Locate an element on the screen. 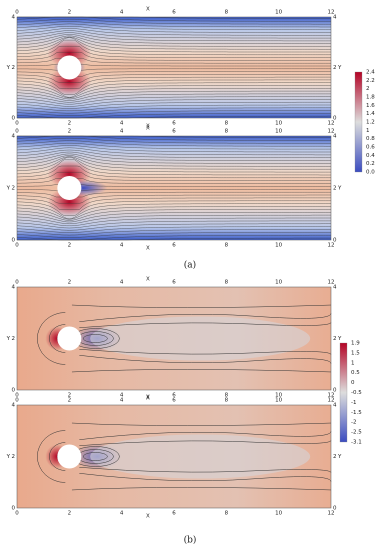 The height and width of the screenshot is (550, 385). colorbar is located at coordinates (358, 122).